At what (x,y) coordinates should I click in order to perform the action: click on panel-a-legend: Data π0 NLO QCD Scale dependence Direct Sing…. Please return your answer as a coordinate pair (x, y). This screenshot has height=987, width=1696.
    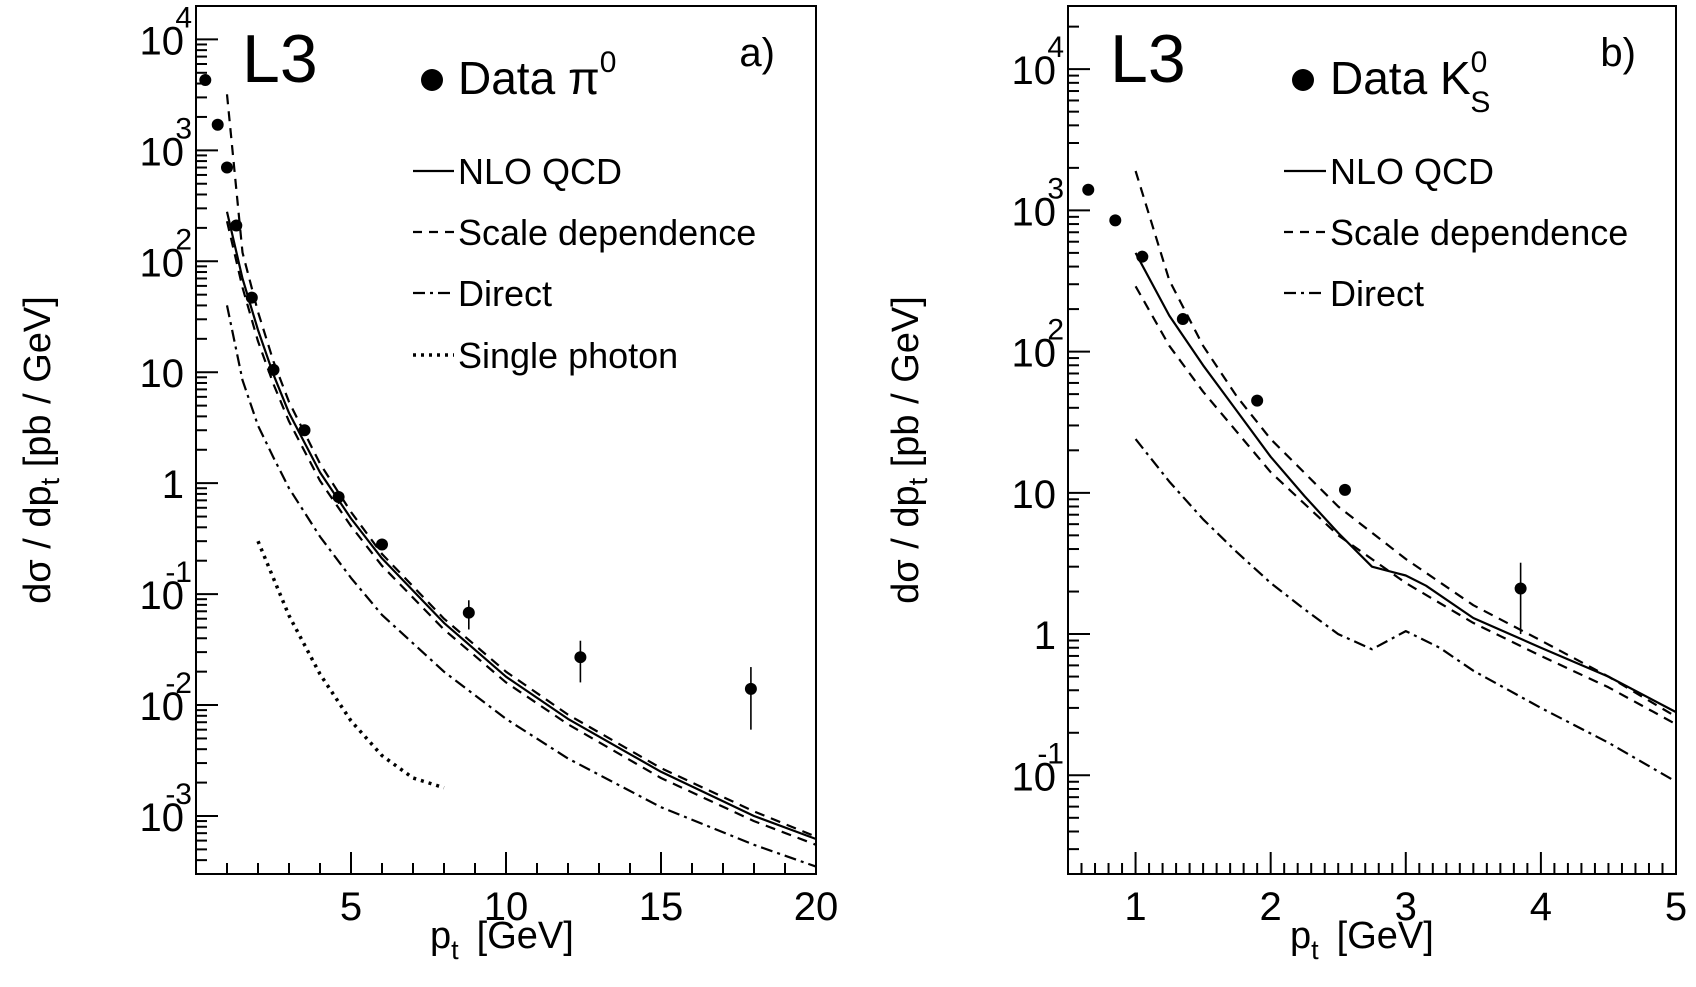
    Looking at the image, I should click on (584, 211).